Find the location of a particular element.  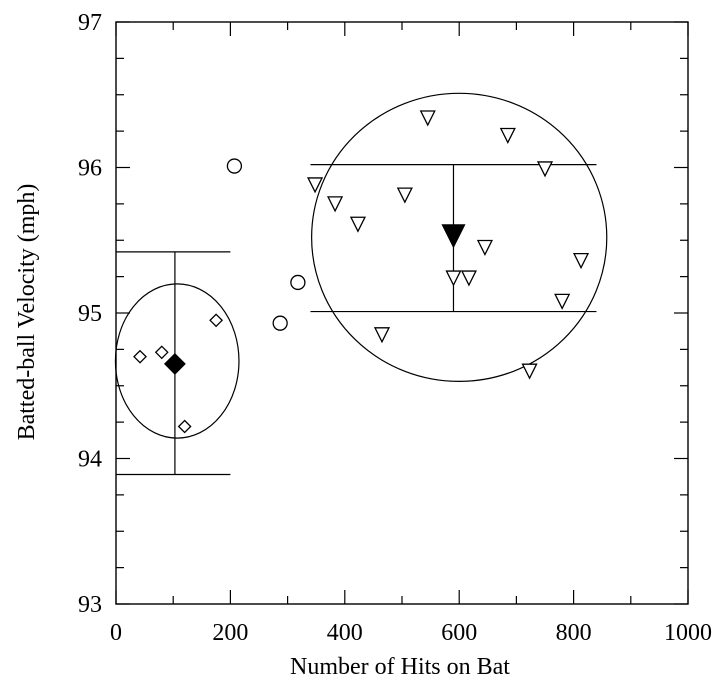

x-tick-label: 1000 is located at coordinates (688, 633).